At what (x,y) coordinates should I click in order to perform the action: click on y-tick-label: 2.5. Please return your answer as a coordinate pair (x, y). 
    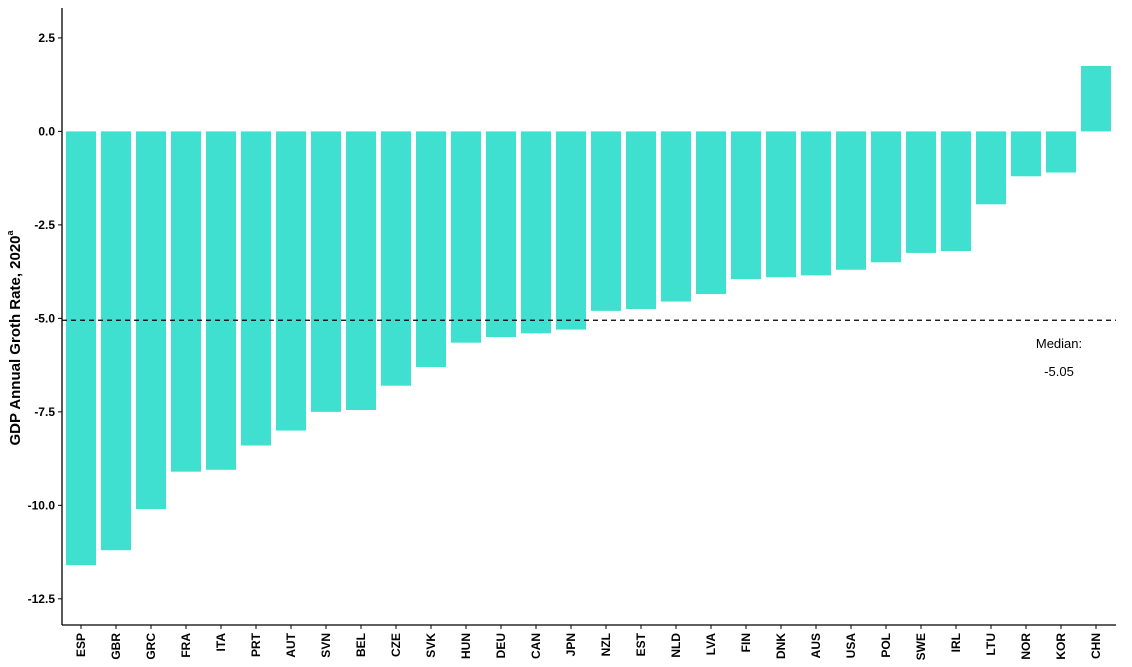
    Looking at the image, I should click on (46, 38).